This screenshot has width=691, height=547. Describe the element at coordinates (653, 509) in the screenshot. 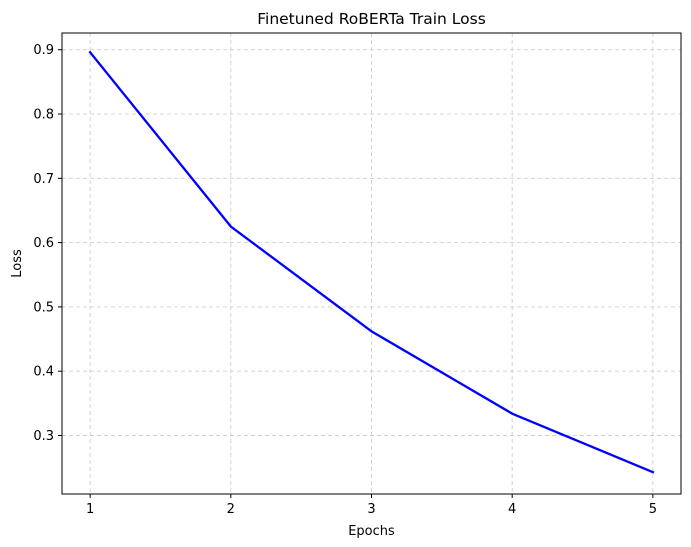

I see `x-tick-label: 5` at that location.